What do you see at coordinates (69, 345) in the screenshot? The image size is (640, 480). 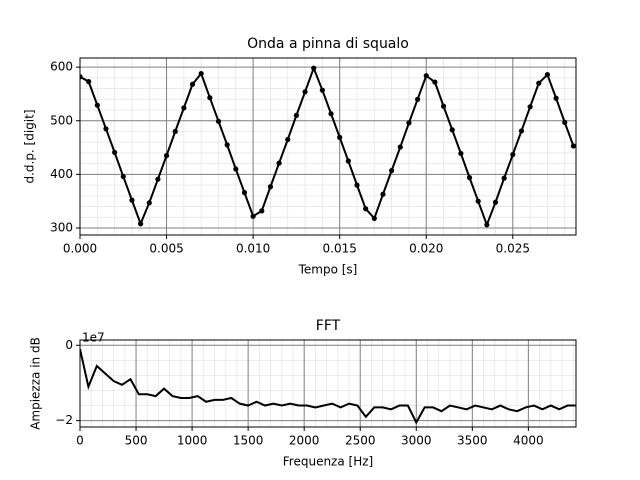 I see `y-tick-label: 0` at bounding box center [69, 345].